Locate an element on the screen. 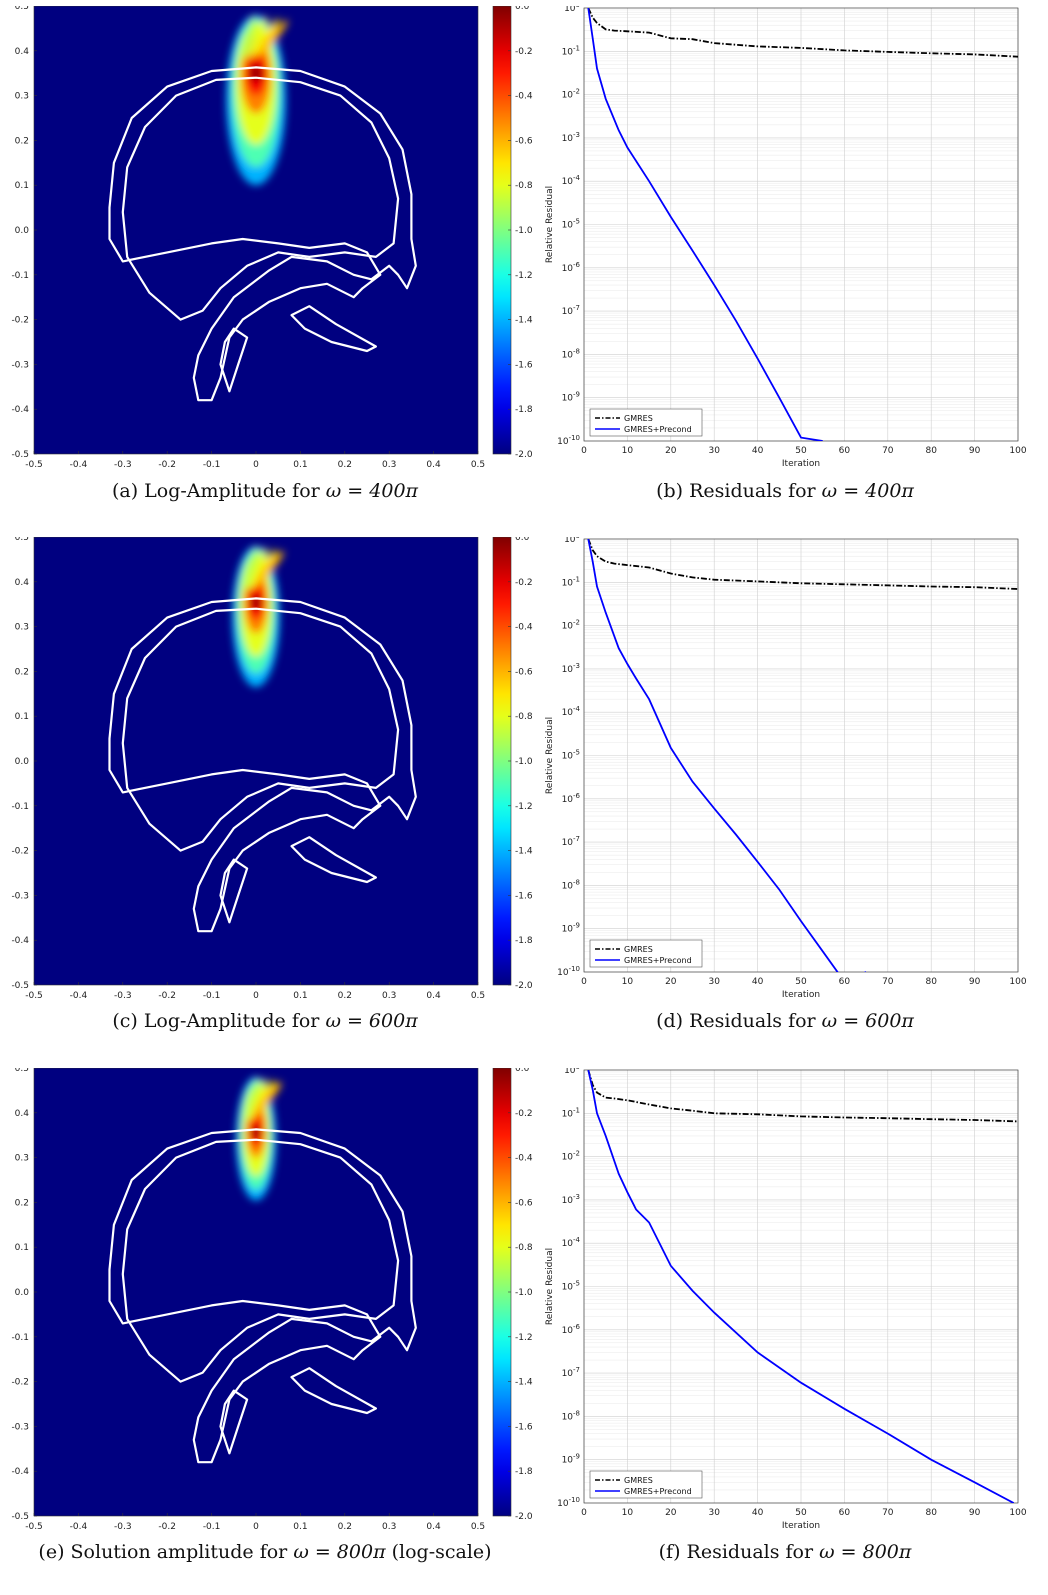 This screenshot has width=1048, height=1595. y-tick-label: 10⁻¹ is located at coordinates (571, 581).